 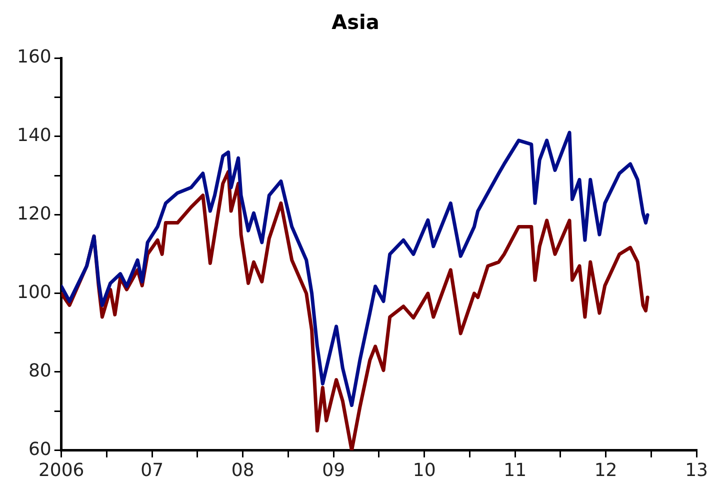 What do you see at coordinates (34, 293) in the screenshot?
I see `y-tick-label: 100` at bounding box center [34, 293].